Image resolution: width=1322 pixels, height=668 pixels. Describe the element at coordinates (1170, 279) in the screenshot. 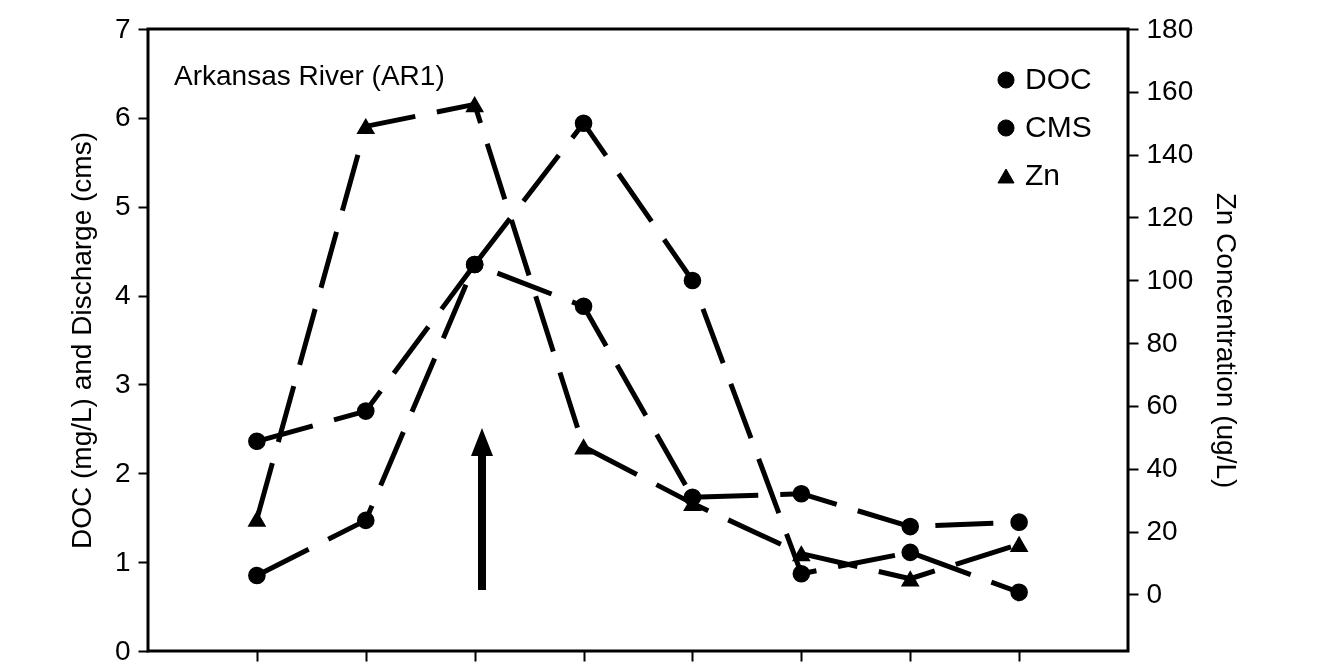

I see `y2-tick-label: 100` at that location.